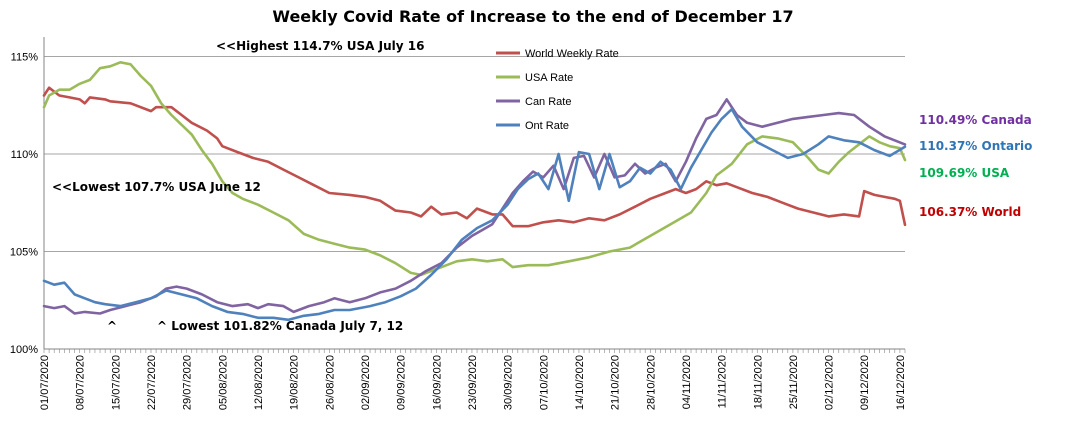 Image resolution: width=1066 pixels, height=429 pixels. What do you see at coordinates (330, 382) in the screenshot?
I see `x-tick-label: 26/08/2020` at bounding box center [330, 382].